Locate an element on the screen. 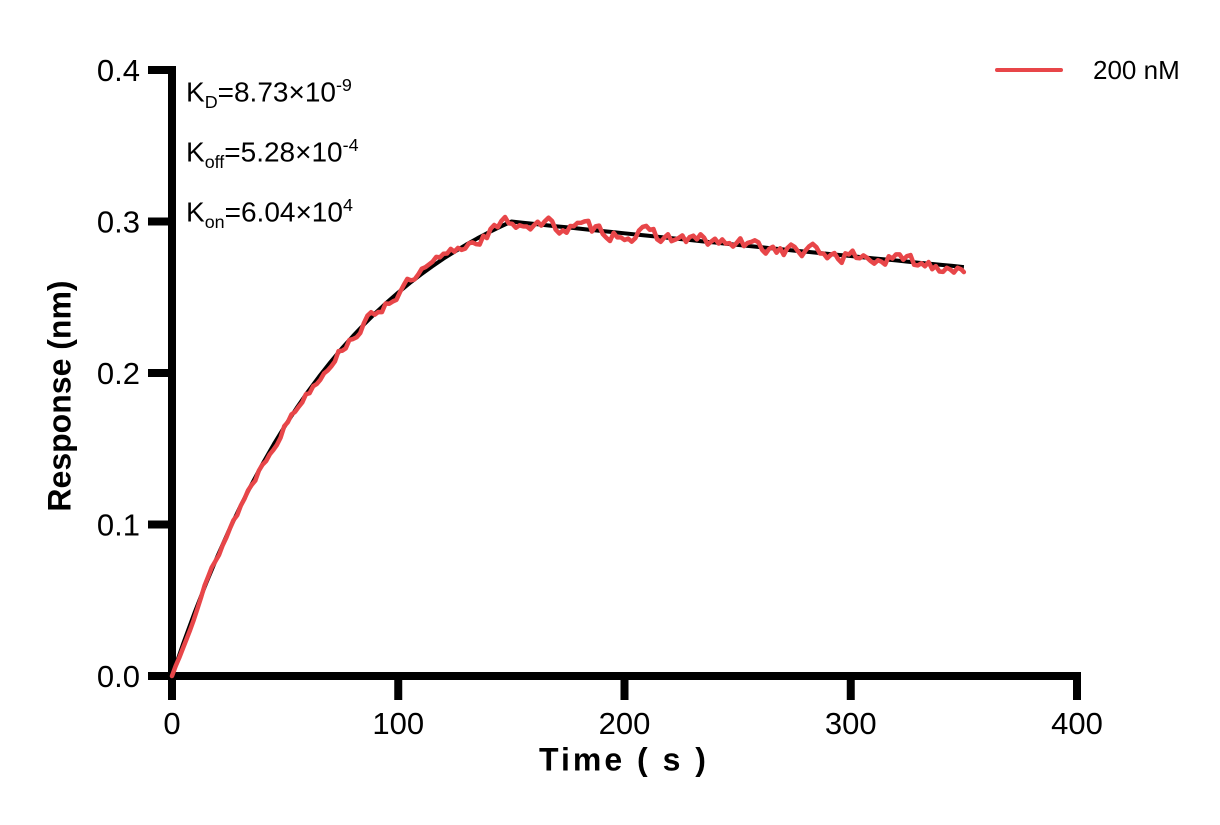 This screenshot has height=825, width=1220. legend-line-swatch is located at coordinates (1029, 70).